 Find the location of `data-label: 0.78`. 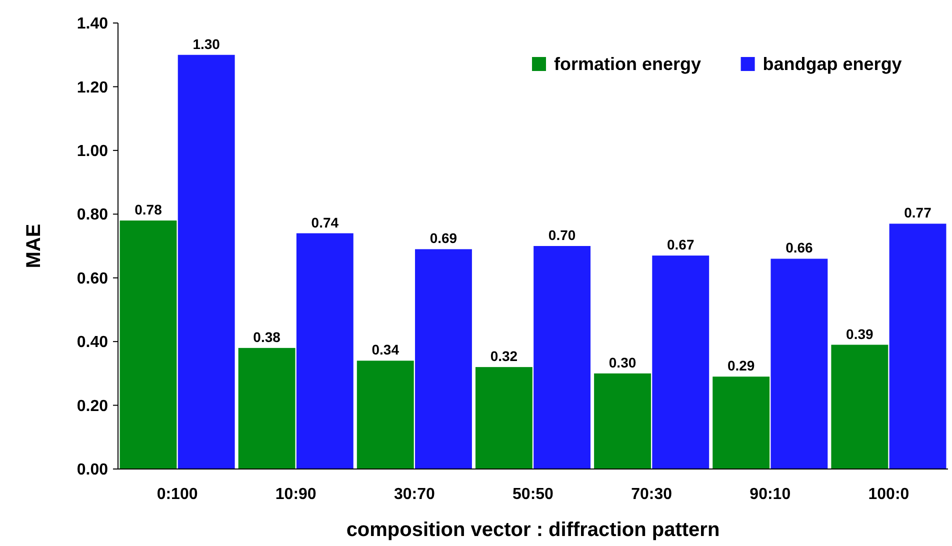

data-label: 0.78 is located at coordinates (148, 210).